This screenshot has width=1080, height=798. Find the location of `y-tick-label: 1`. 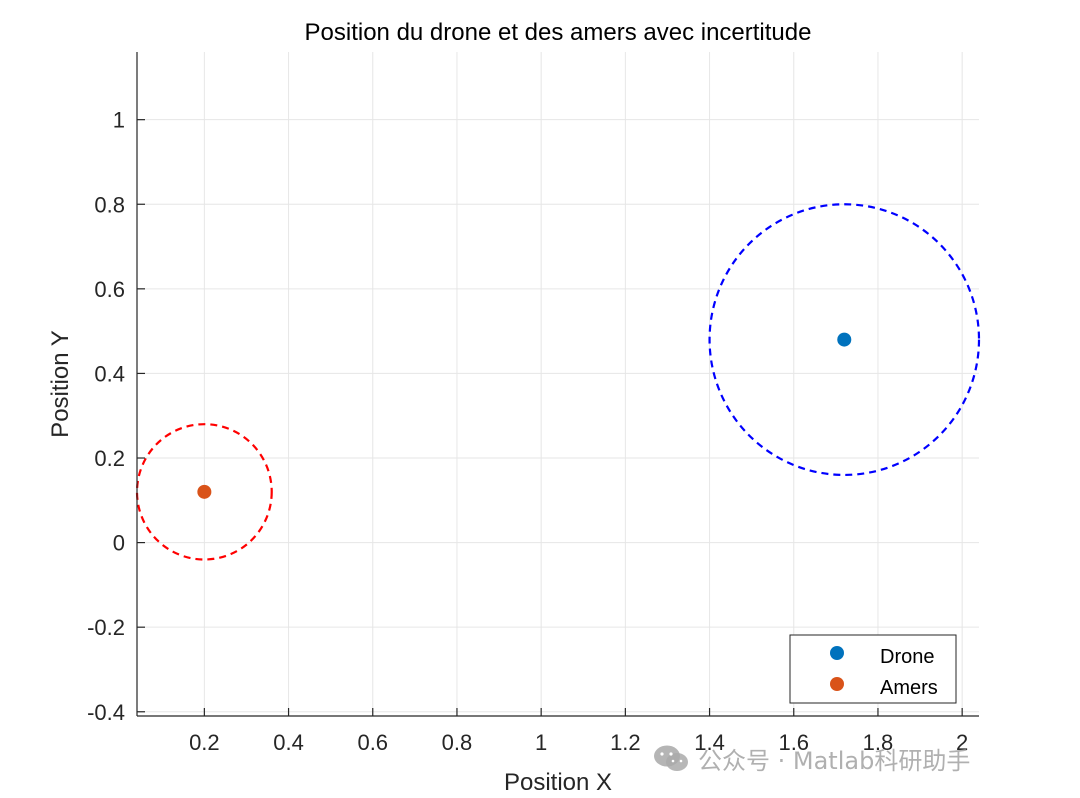

y-tick-label: 1 is located at coordinates (119, 120).